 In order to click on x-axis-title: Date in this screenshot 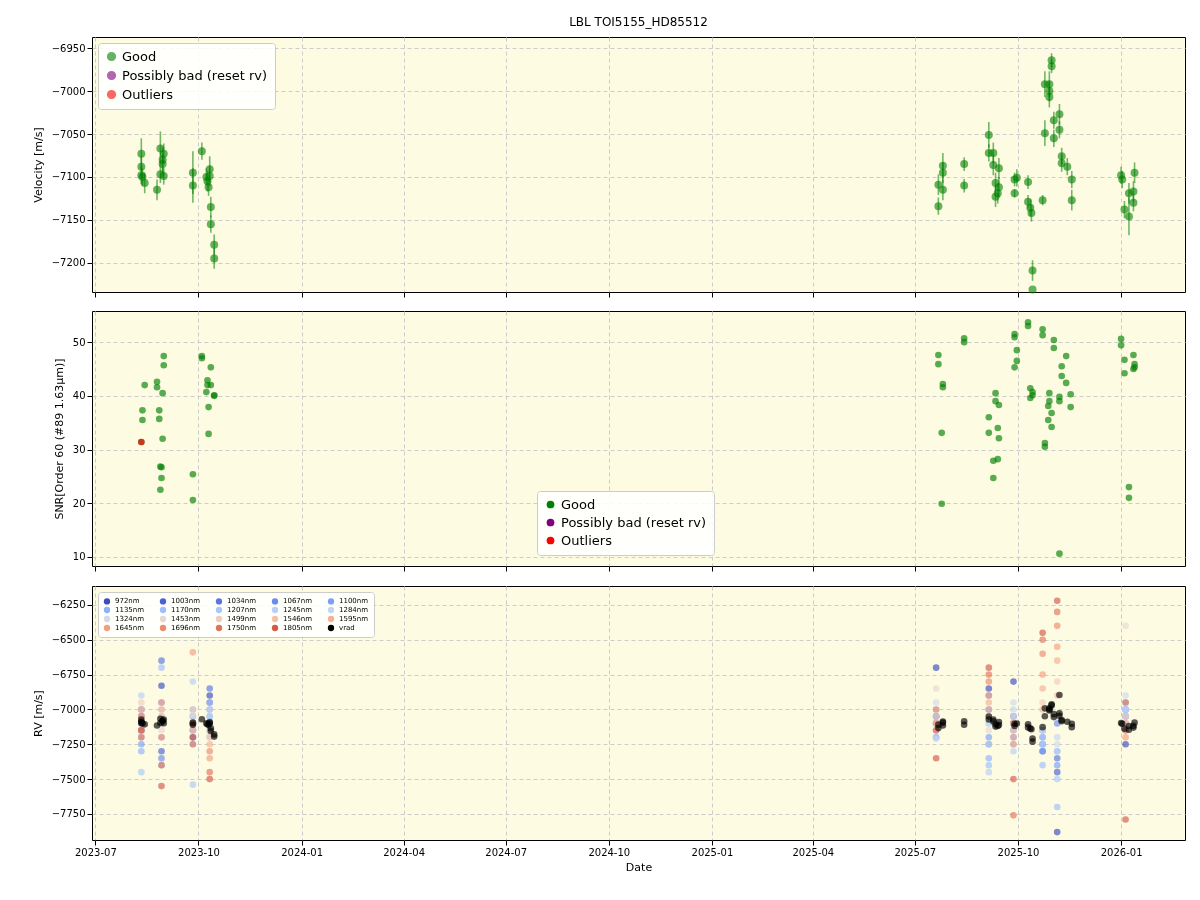, I will do `click(639, 867)`.